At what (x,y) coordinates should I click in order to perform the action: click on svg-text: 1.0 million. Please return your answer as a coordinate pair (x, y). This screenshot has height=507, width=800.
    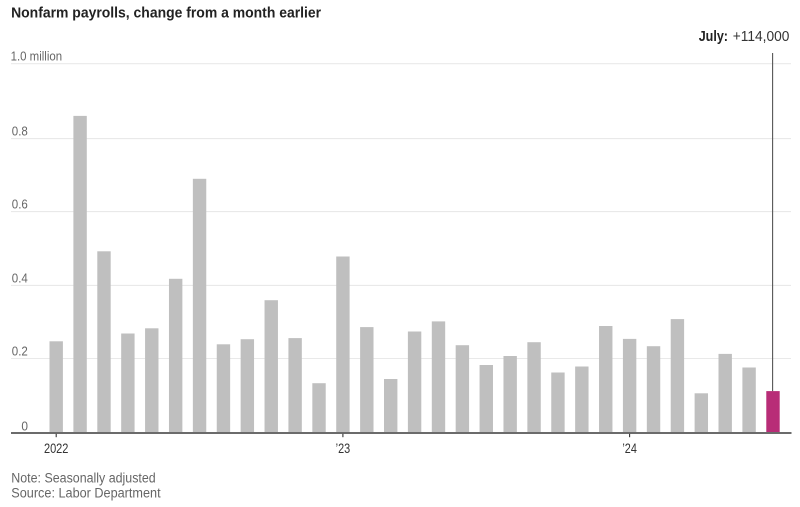
    Looking at the image, I should click on (37, 56).